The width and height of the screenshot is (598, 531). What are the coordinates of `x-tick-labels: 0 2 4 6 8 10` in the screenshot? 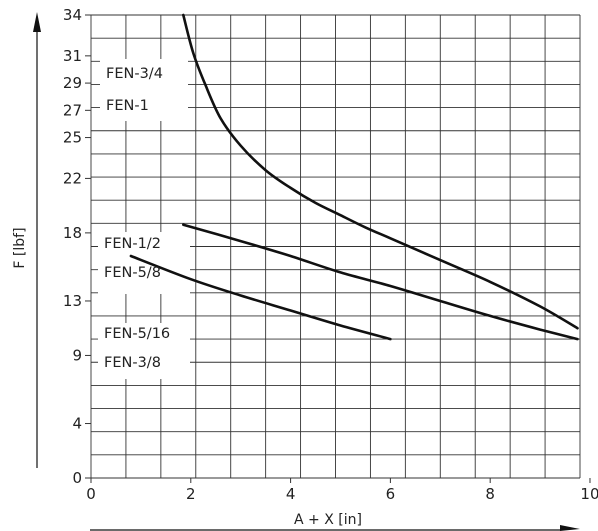 It's located at (342, 490).